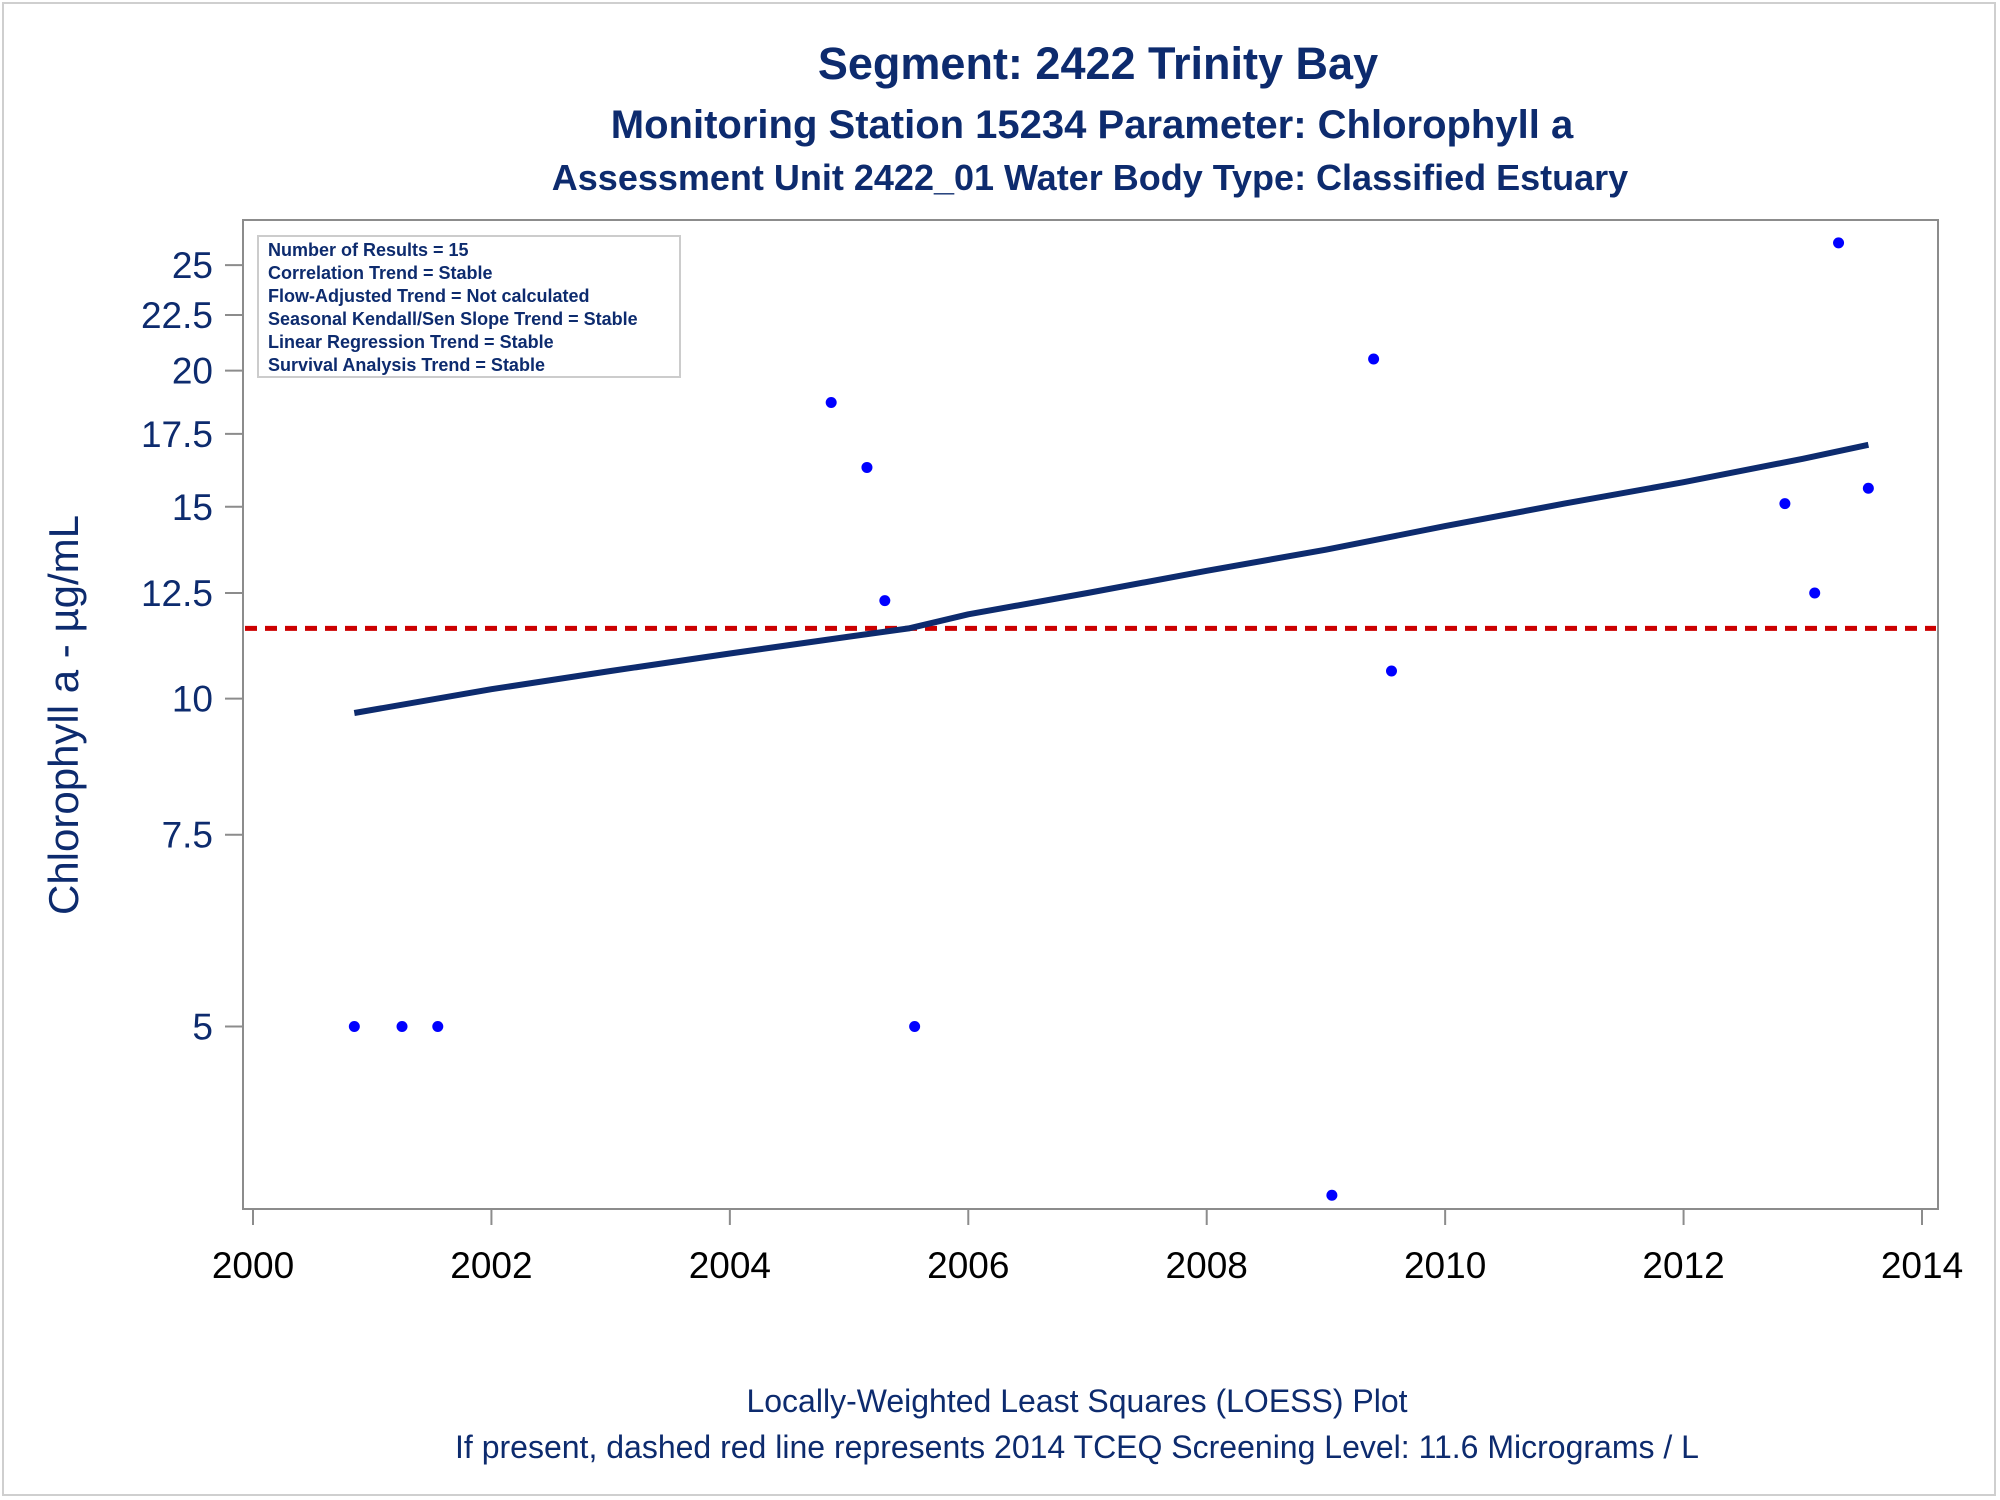 Image resolution: width=2000 pixels, height=1500 pixels. What do you see at coordinates (406, 365) in the screenshot?
I see `stats-line-survival: Survival Analysis Trend = Stable` at bounding box center [406, 365].